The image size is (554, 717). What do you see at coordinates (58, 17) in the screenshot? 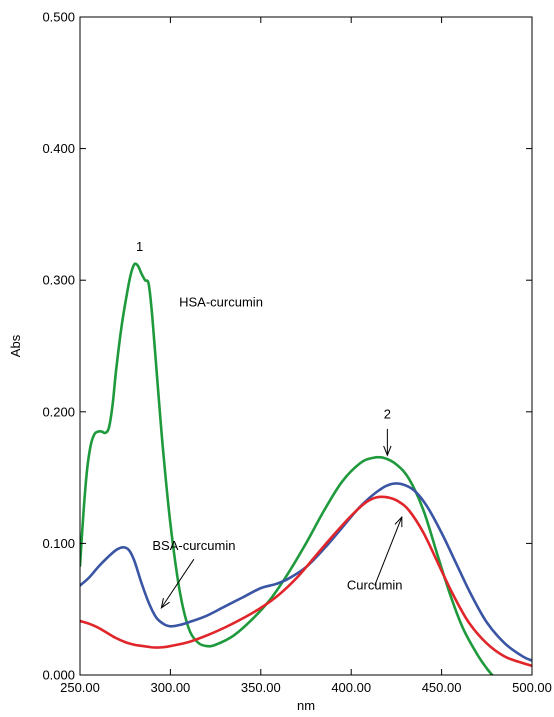
I see `y-tick-label: 0.500` at bounding box center [58, 17].